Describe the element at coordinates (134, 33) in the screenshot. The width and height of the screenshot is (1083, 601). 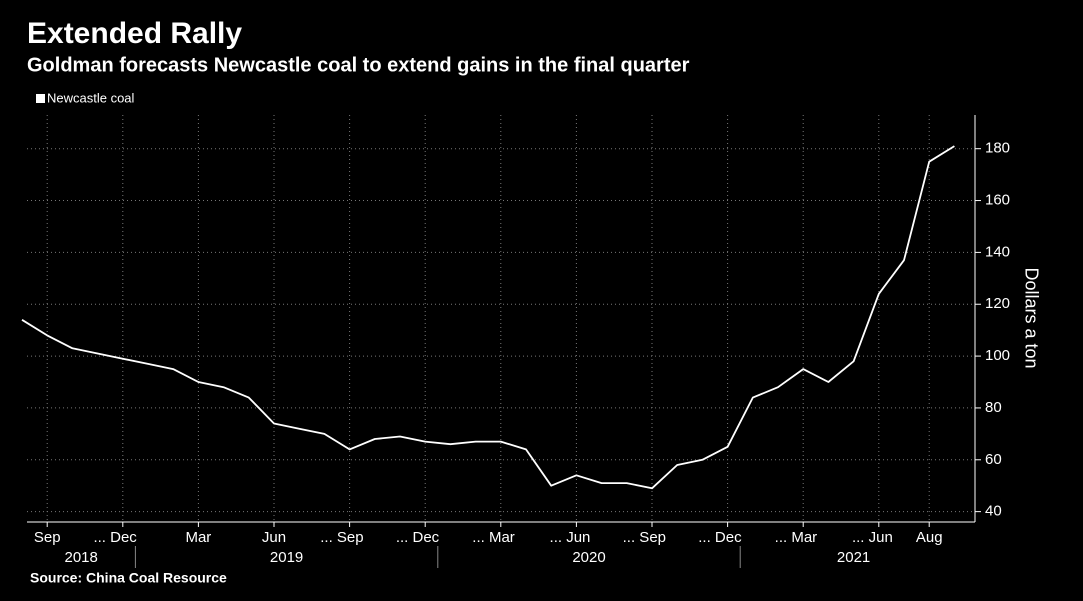
I see `chart-title: Extended Rally` at that location.